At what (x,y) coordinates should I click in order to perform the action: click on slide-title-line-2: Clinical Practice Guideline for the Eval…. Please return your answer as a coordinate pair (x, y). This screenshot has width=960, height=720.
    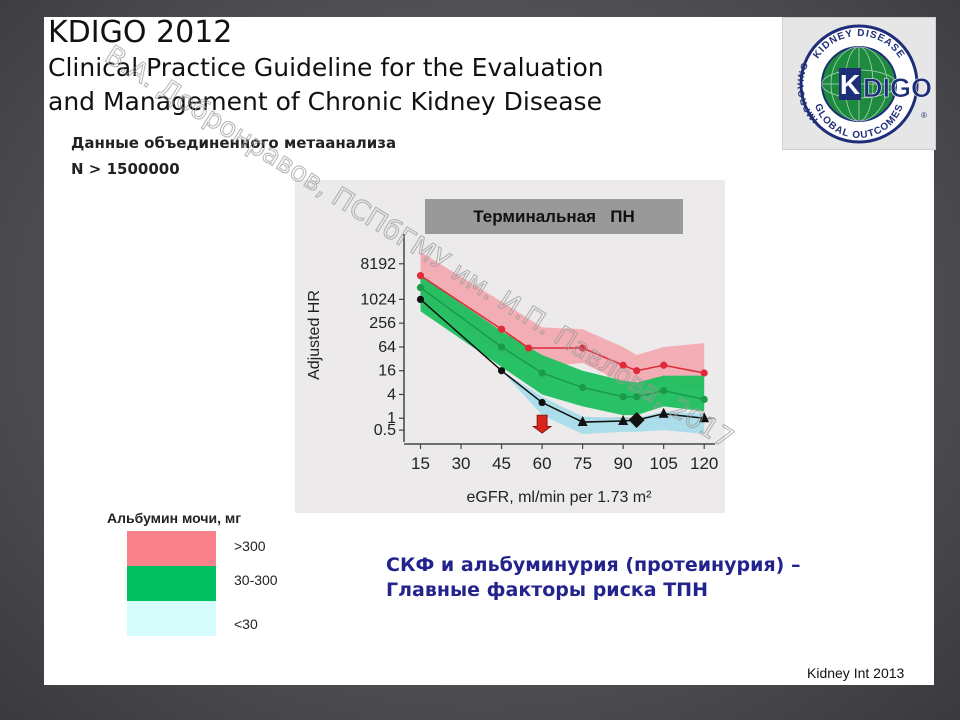
    Looking at the image, I should click on (326, 67).